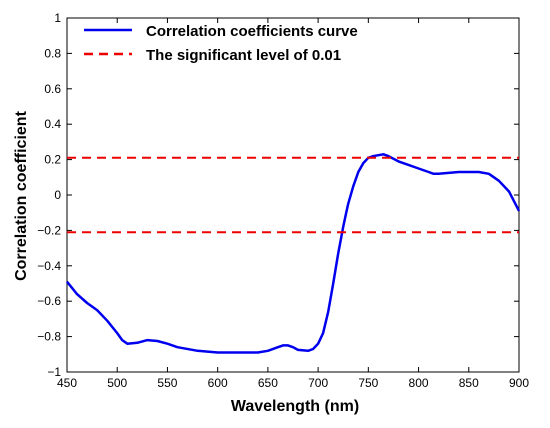  I want to click on x-tick-label: 650, so click(268, 383).